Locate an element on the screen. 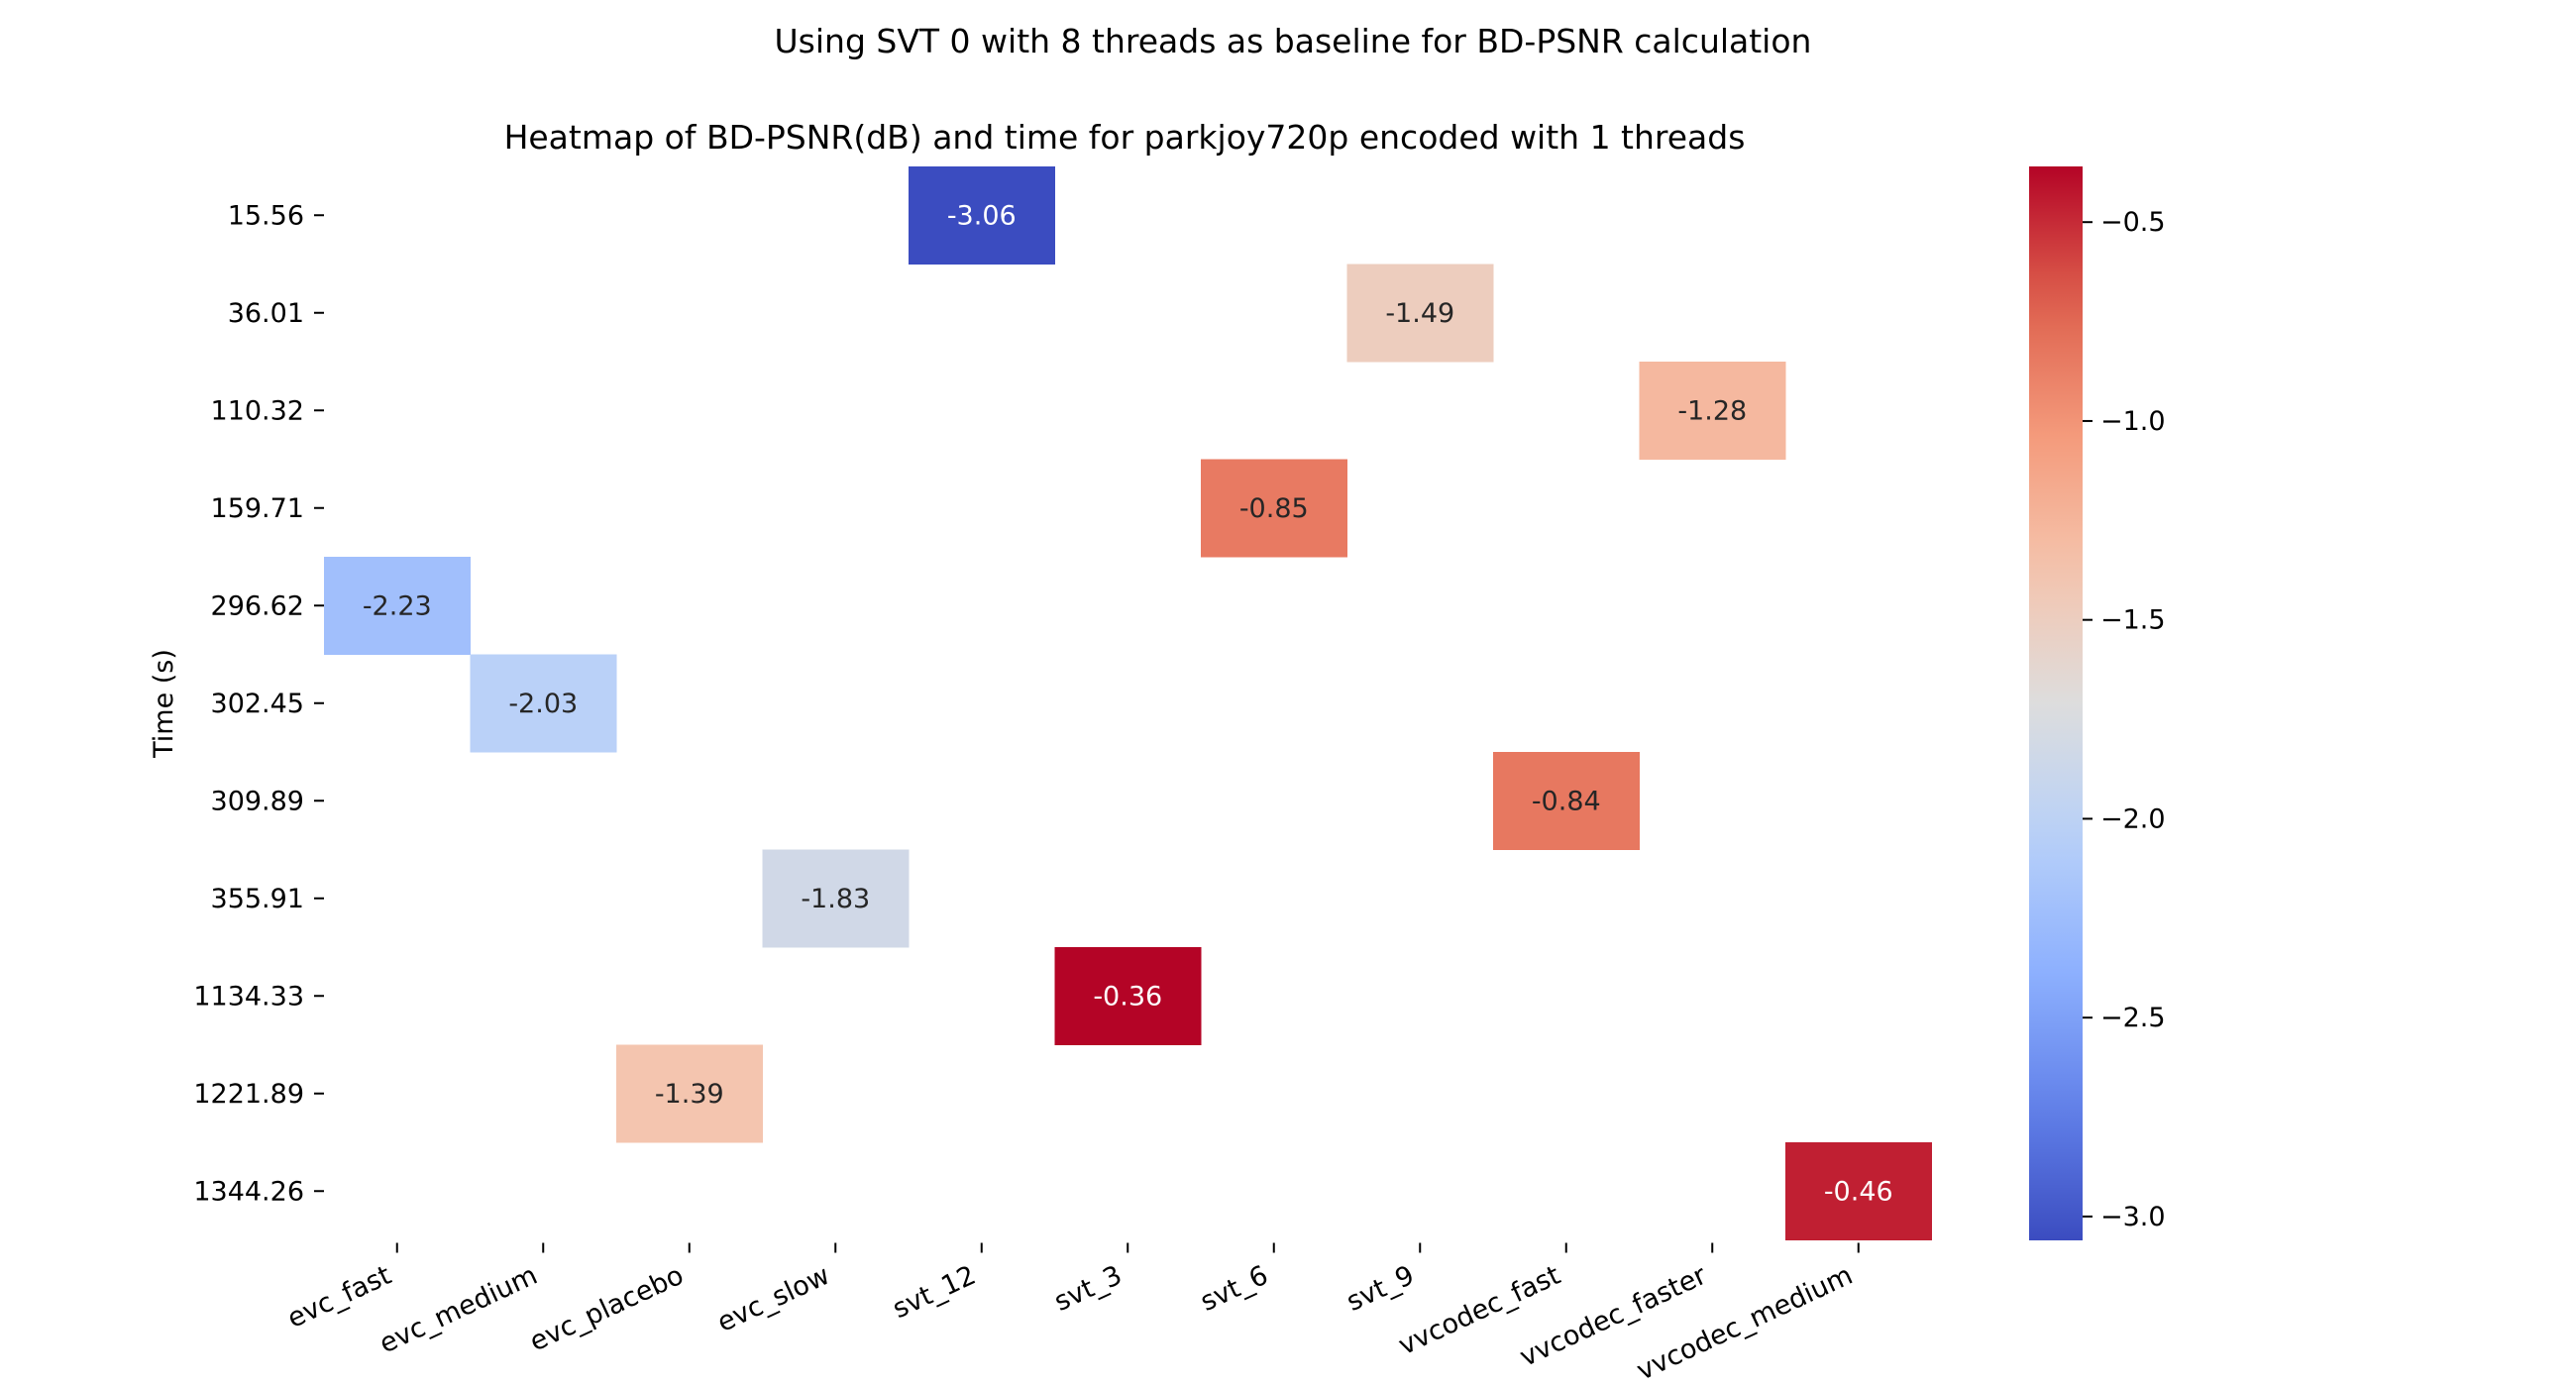 The image size is (2576, 1387). heatmap-cell-label: -1.83 is located at coordinates (836, 899).